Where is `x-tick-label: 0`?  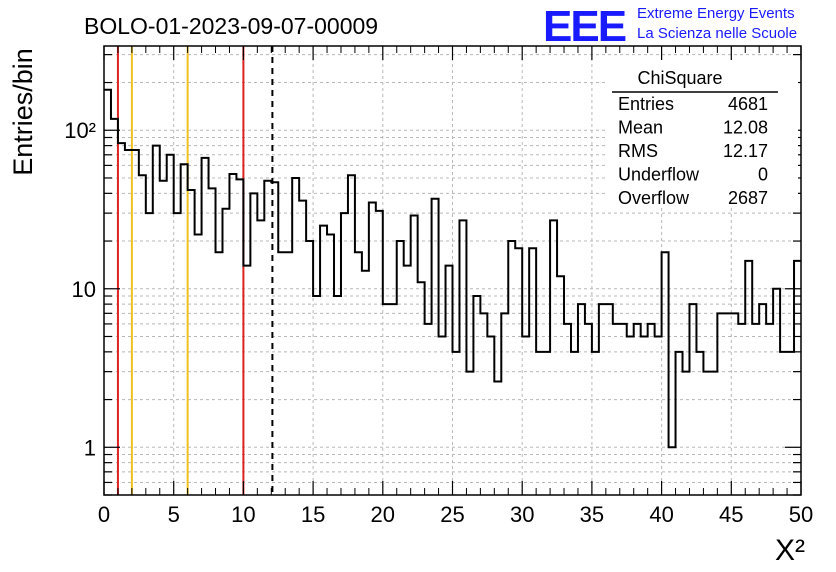
x-tick-label: 0 is located at coordinates (104, 514).